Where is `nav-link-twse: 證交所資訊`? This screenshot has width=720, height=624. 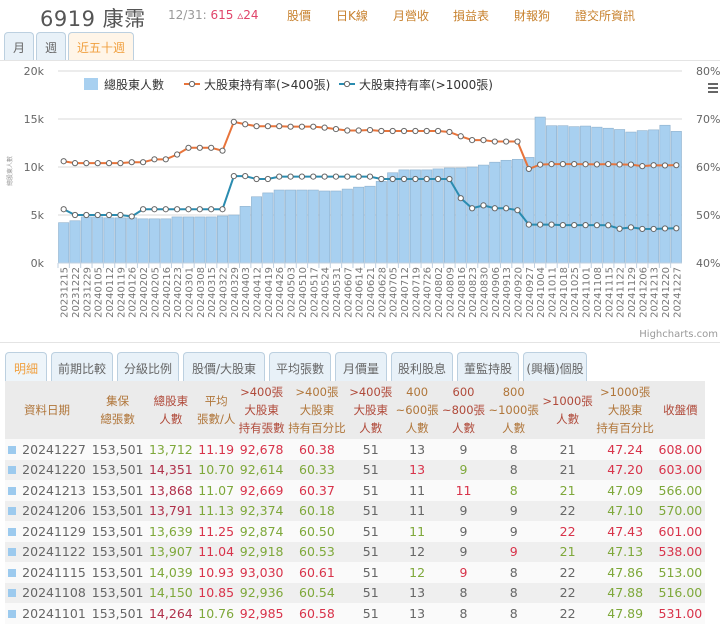
nav-link-twse: 證交所資訊 is located at coordinates (605, 16).